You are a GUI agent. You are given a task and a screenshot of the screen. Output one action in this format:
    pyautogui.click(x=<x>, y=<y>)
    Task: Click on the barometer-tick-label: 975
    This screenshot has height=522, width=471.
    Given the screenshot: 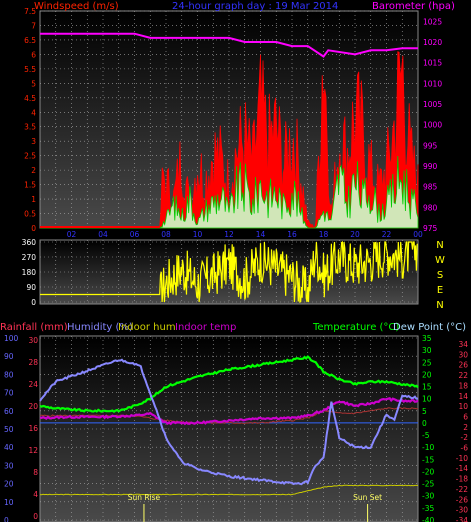 What is the action you would take?
    pyautogui.click(x=430, y=228)
    